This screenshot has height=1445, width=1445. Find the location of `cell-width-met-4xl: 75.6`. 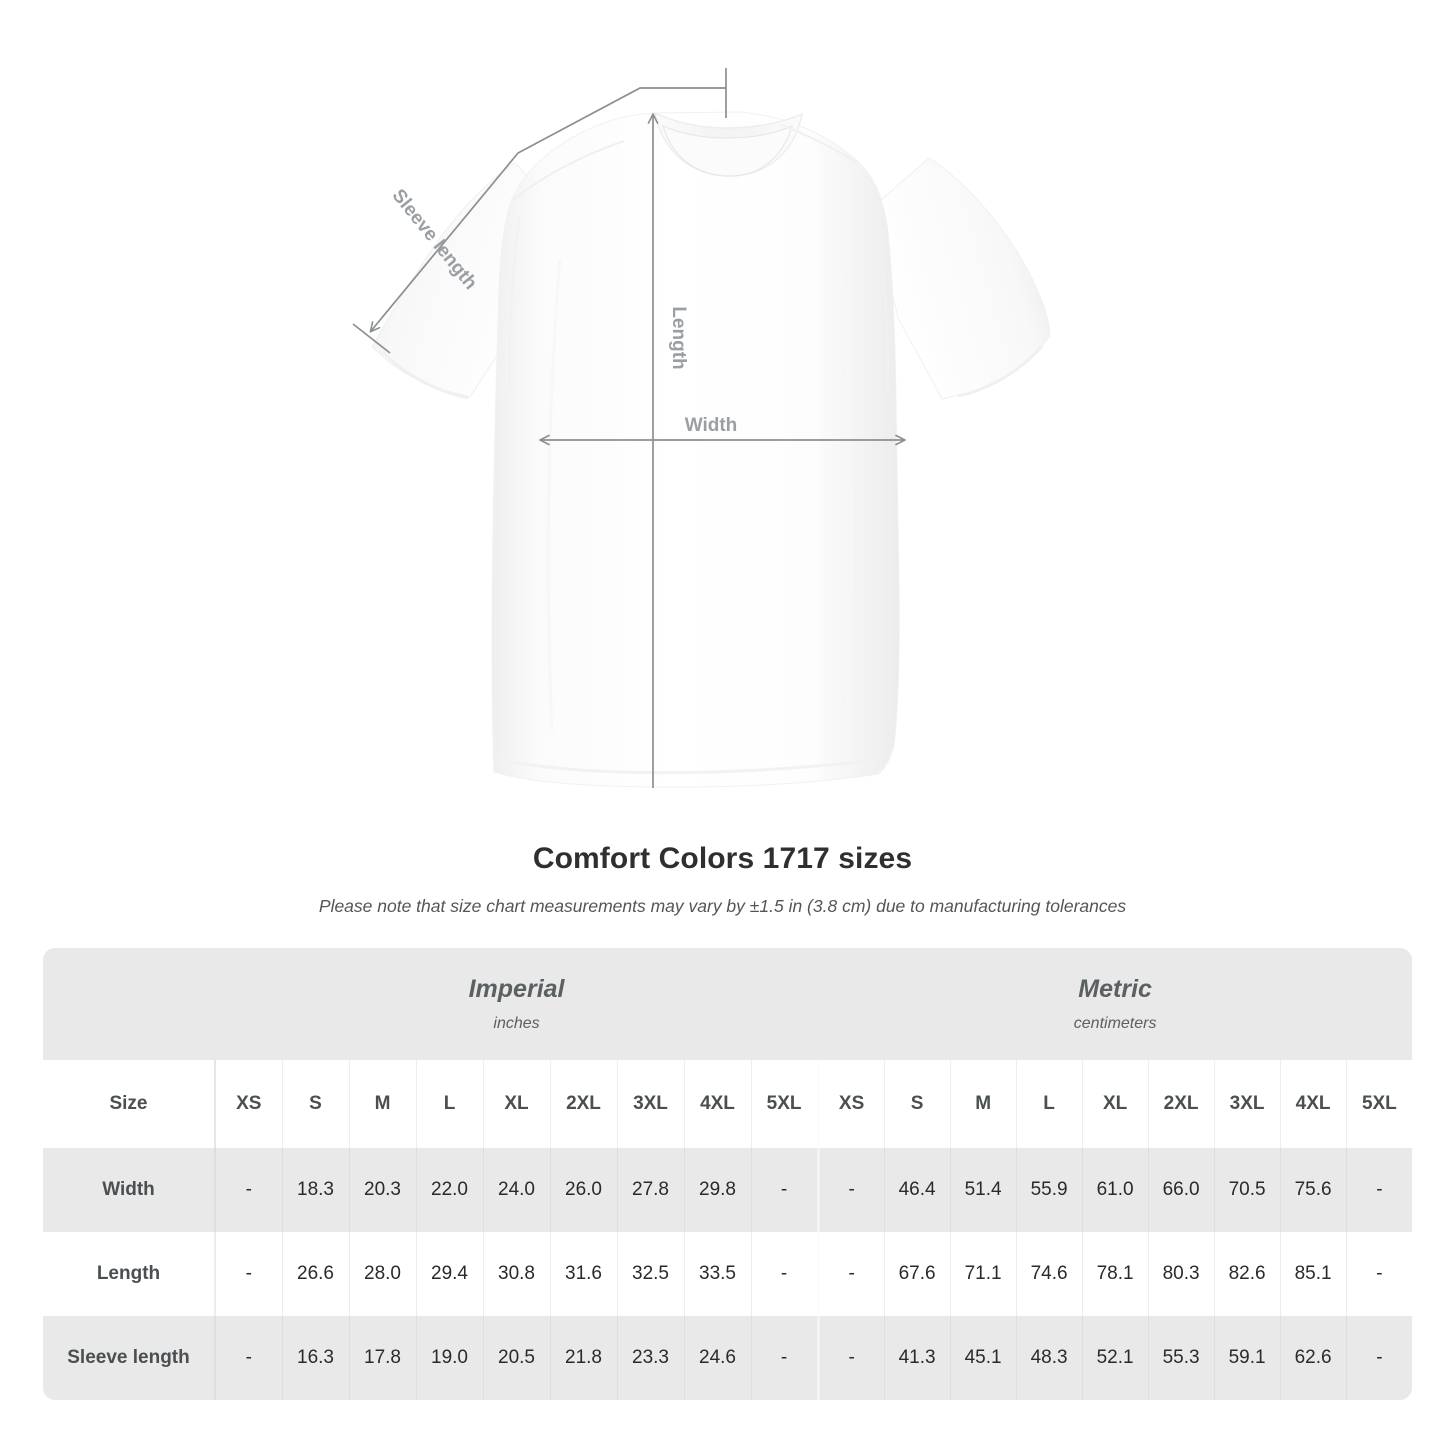

cell-width-met-4xl: 75.6 is located at coordinates (1313, 1190).